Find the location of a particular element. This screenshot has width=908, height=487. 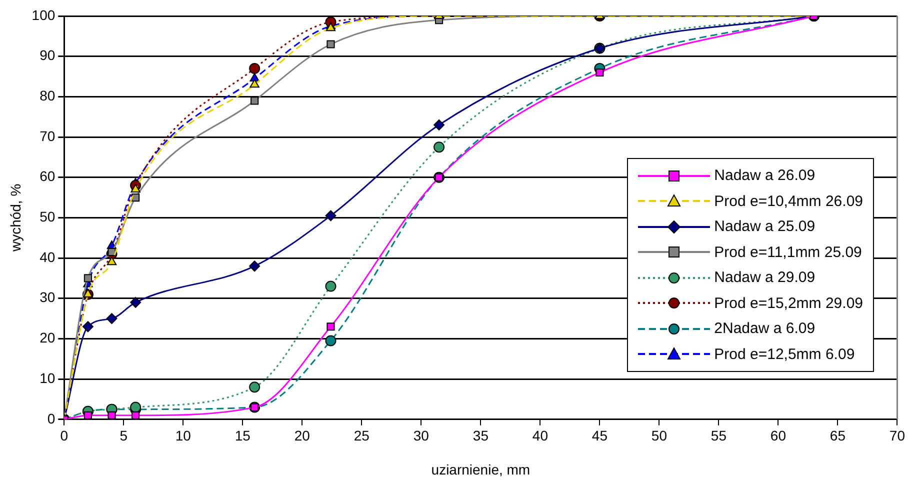

y-tick-label: 50 is located at coordinates (48, 216).